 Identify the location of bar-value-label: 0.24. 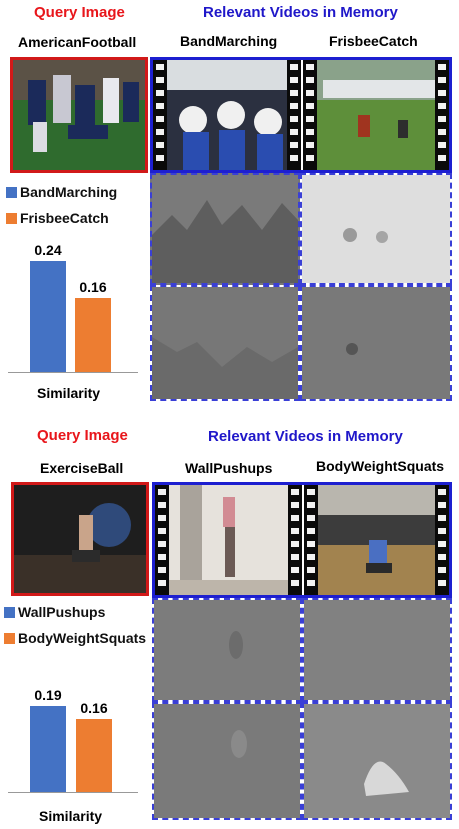
(48, 249).